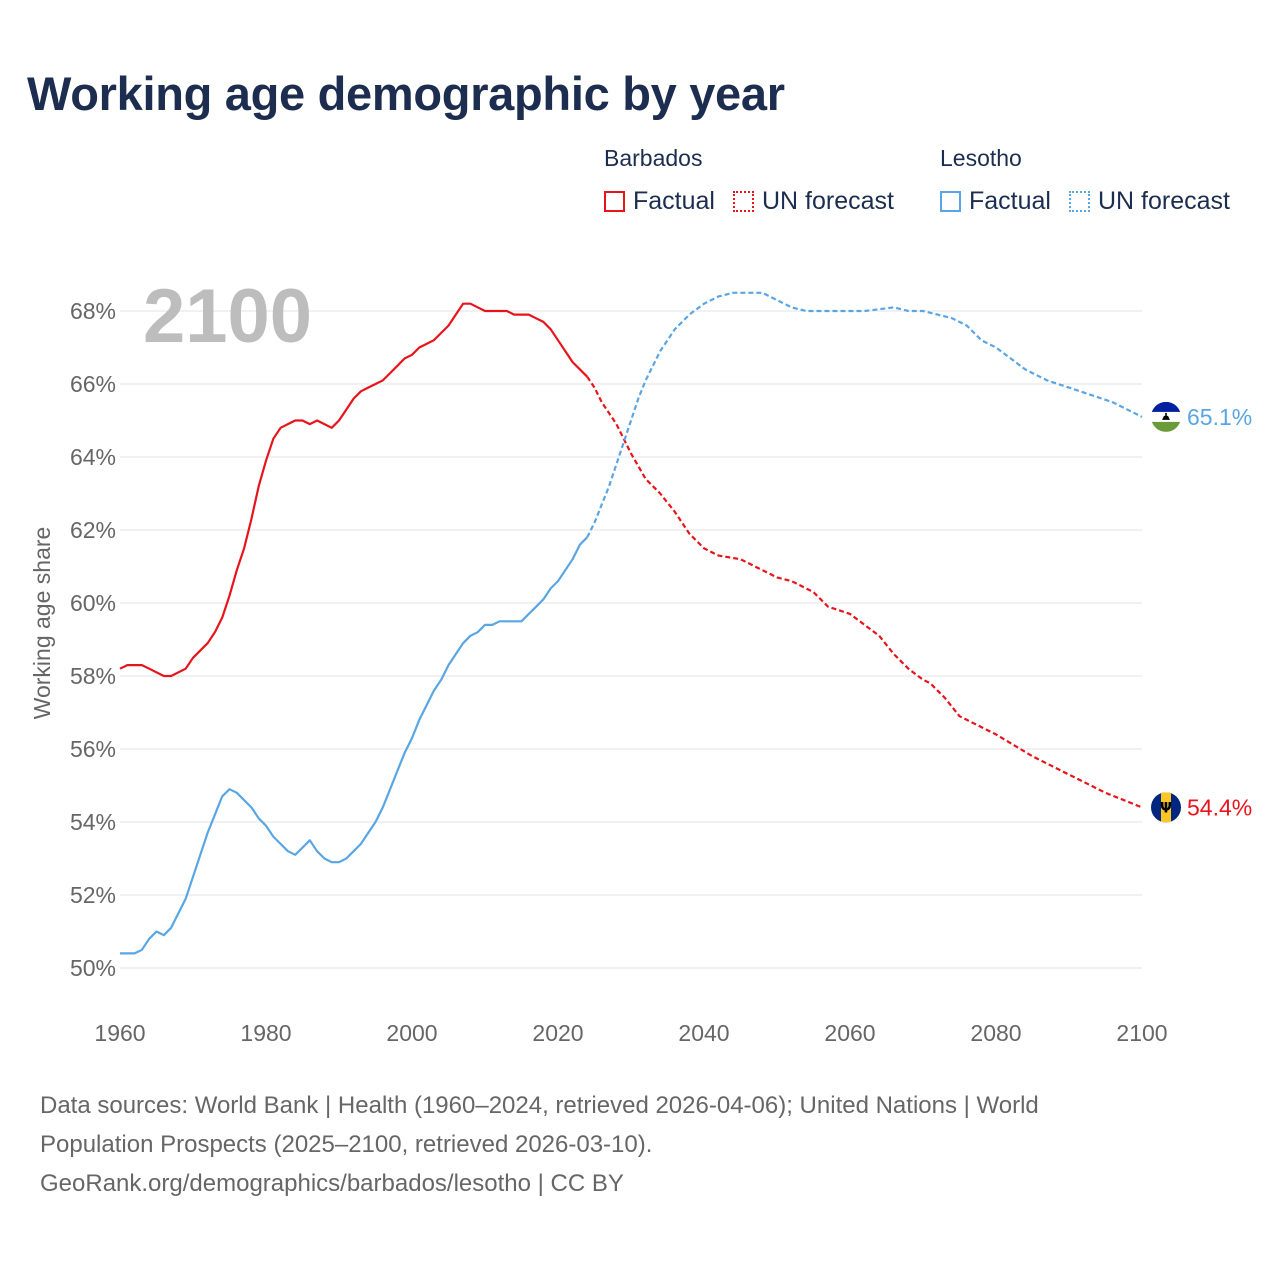  Describe the element at coordinates (93, 384) in the screenshot. I see `y-tick-label: 66%` at that location.